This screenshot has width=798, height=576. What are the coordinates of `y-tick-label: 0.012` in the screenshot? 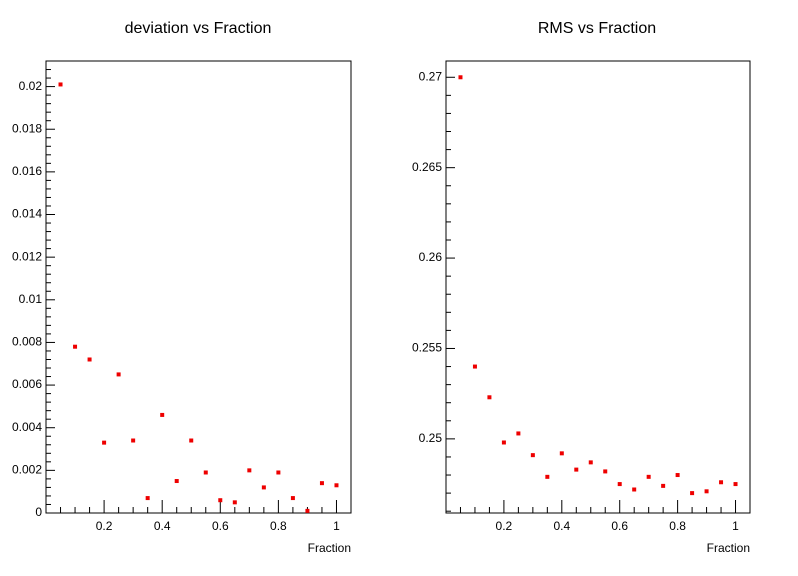 It's located at (27, 256).